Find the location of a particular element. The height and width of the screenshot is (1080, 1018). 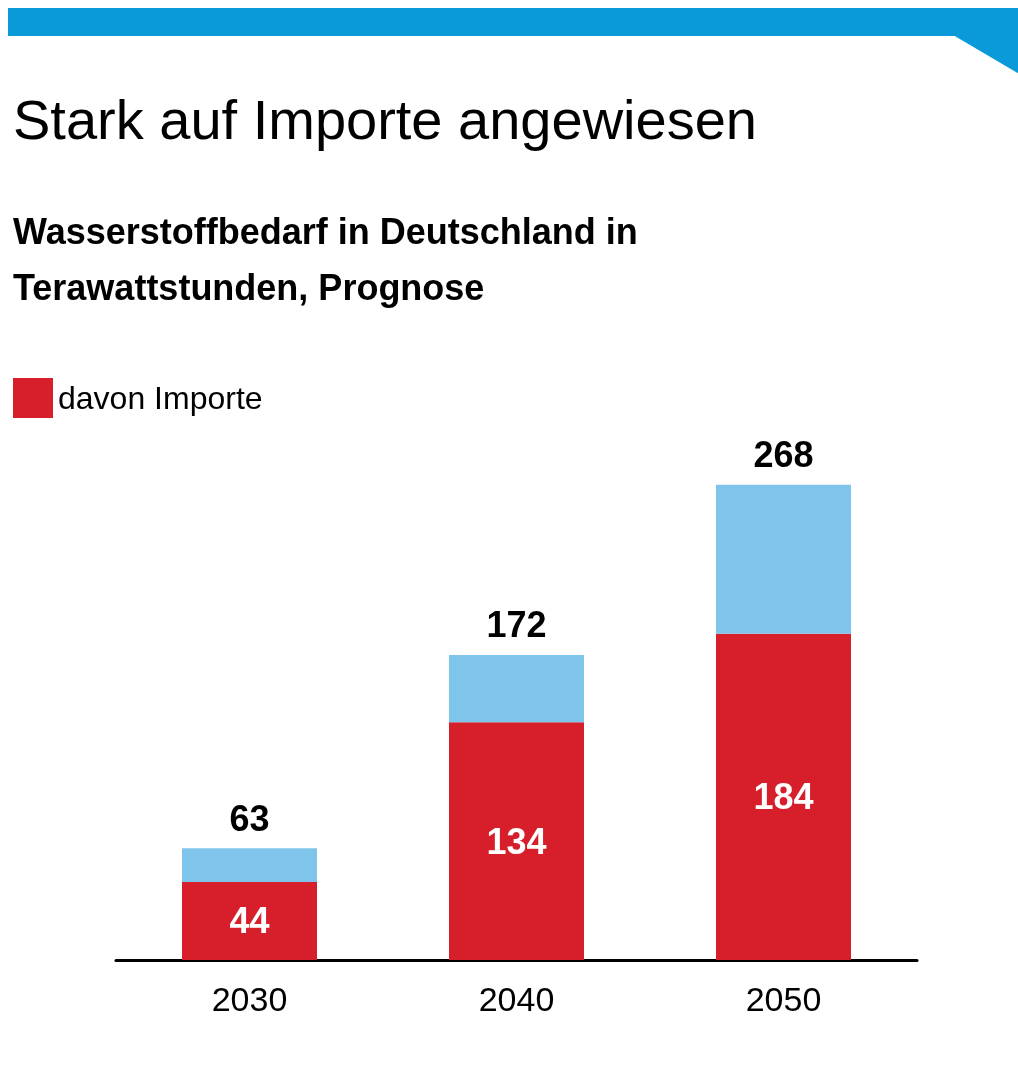

x-tick-label: 2040 is located at coordinates (516, 999).